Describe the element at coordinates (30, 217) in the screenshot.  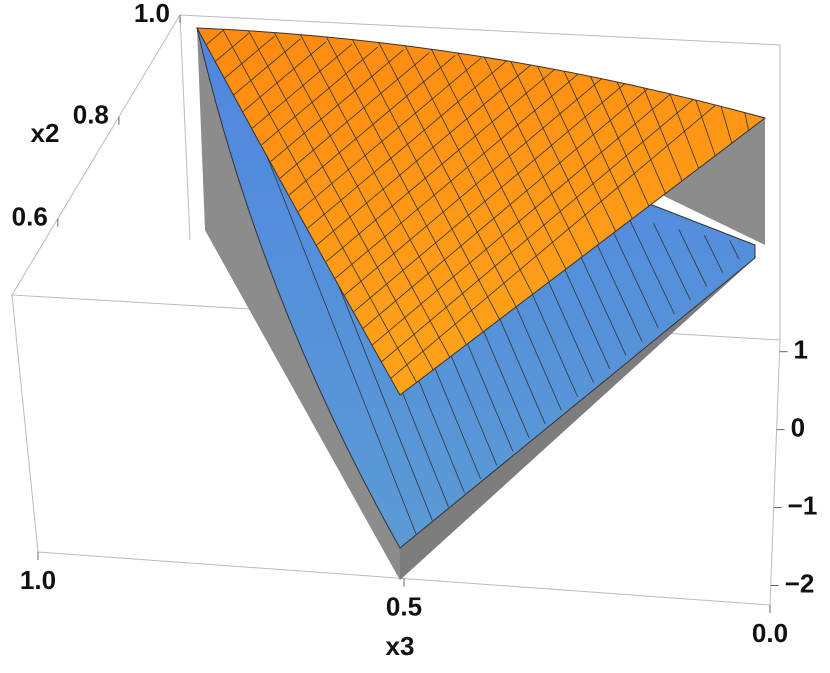
I see `x2-tick-label: 0.6` at that location.